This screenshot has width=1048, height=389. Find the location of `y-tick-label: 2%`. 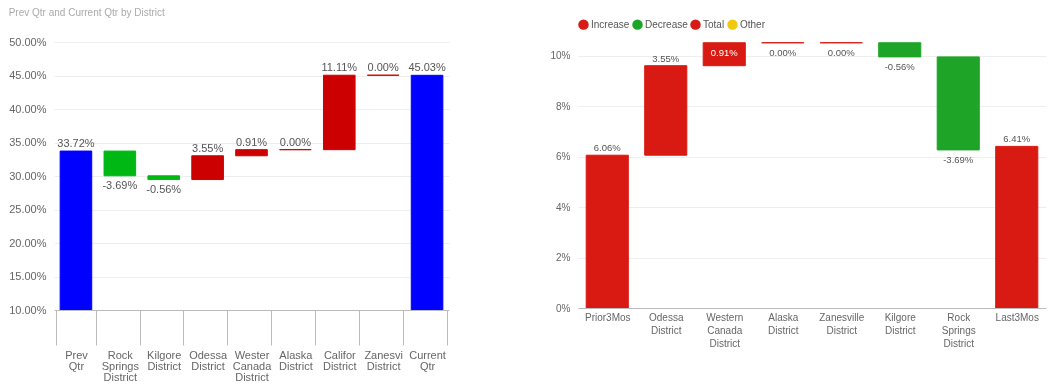

y-tick-label: 2% is located at coordinates (563, 258).